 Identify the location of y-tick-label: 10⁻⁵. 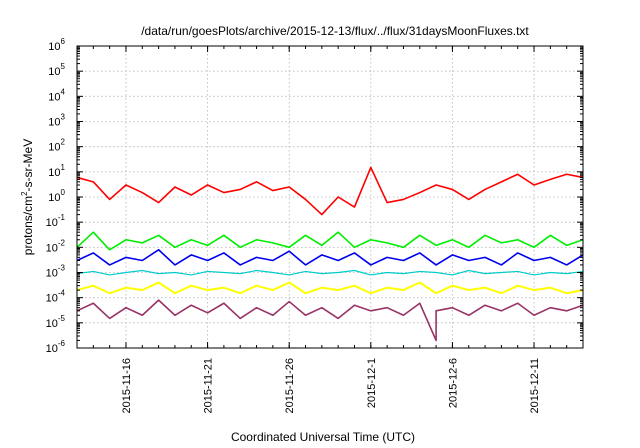
(56, 322).